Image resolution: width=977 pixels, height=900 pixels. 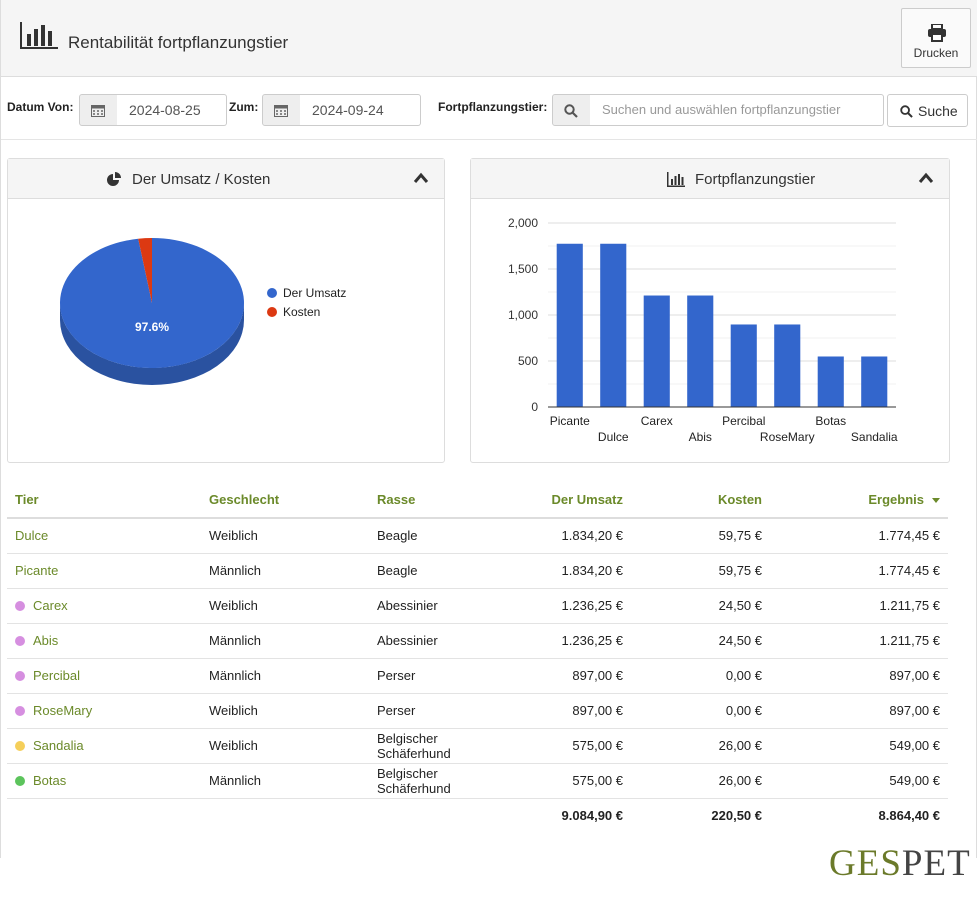 I want to click on col-kosten: Kosten, so click(x=700, y=500).